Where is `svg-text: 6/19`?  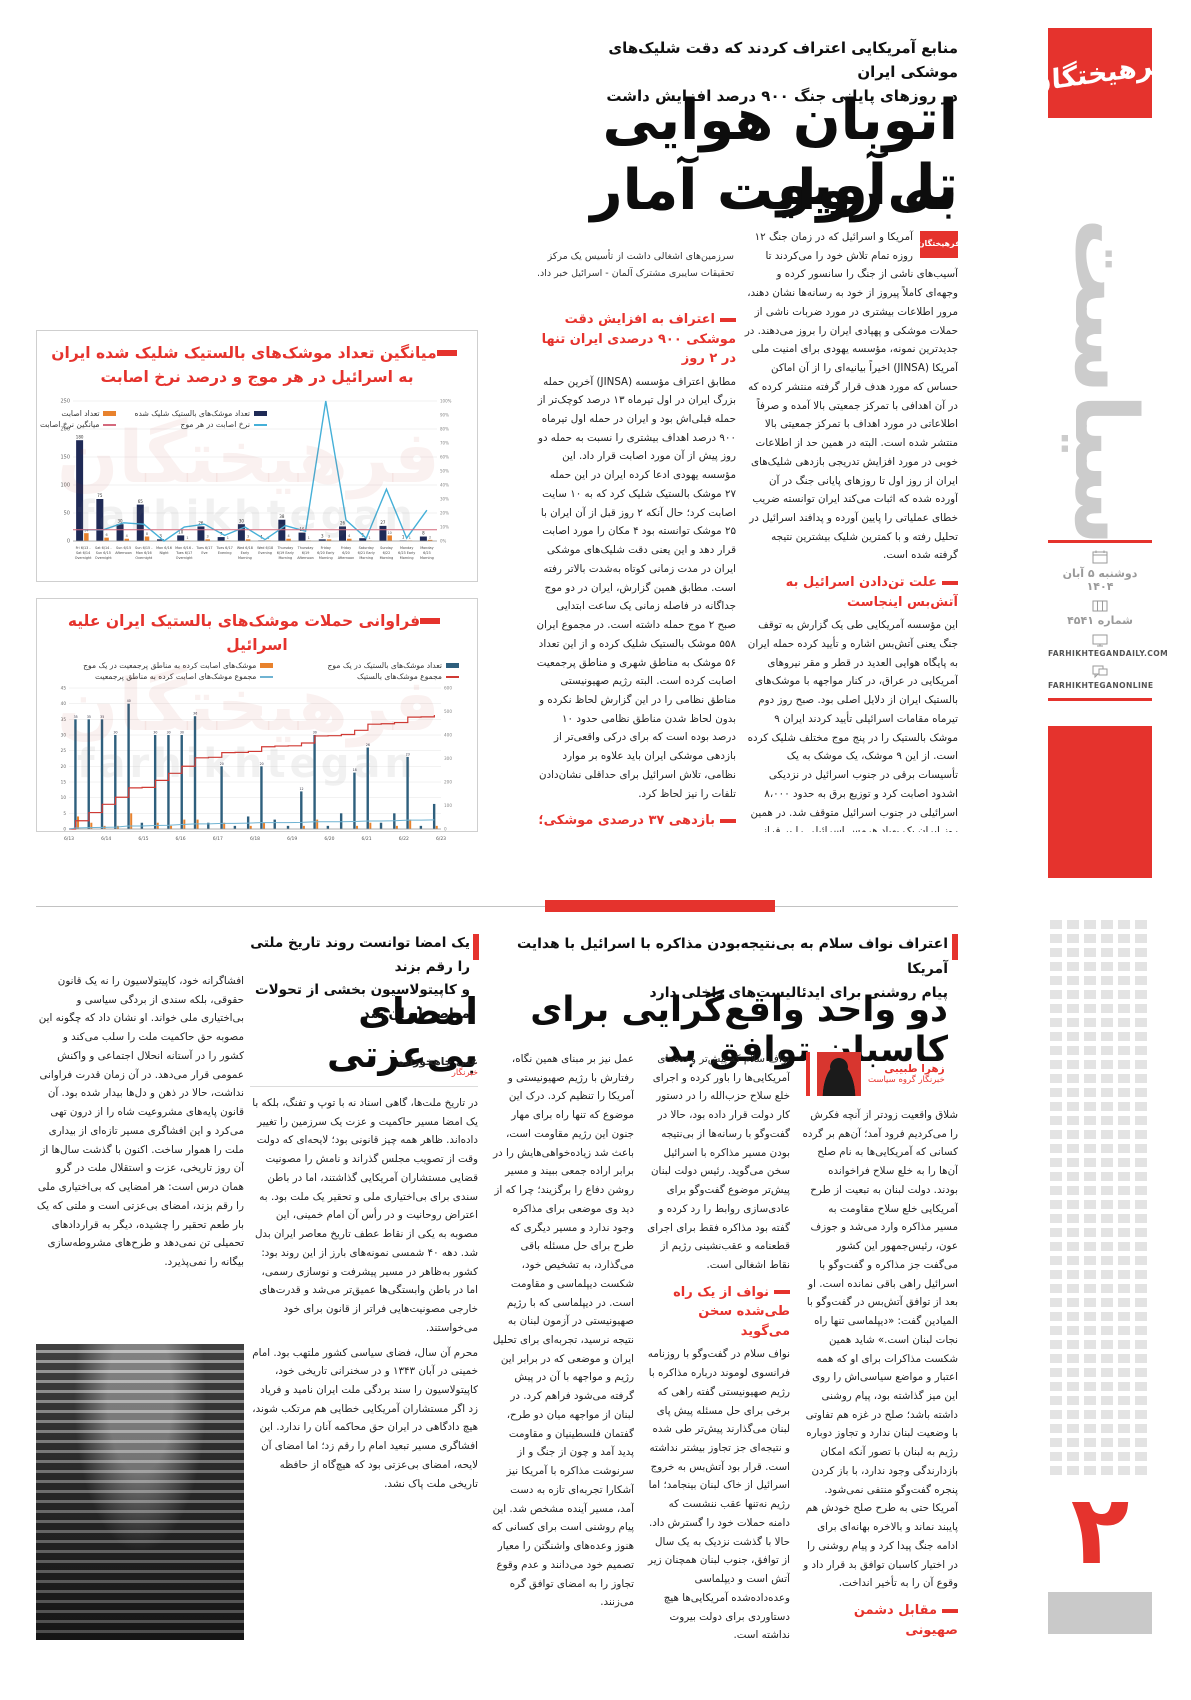 svg-text: 6/19 is located at coordinates (292, 839).